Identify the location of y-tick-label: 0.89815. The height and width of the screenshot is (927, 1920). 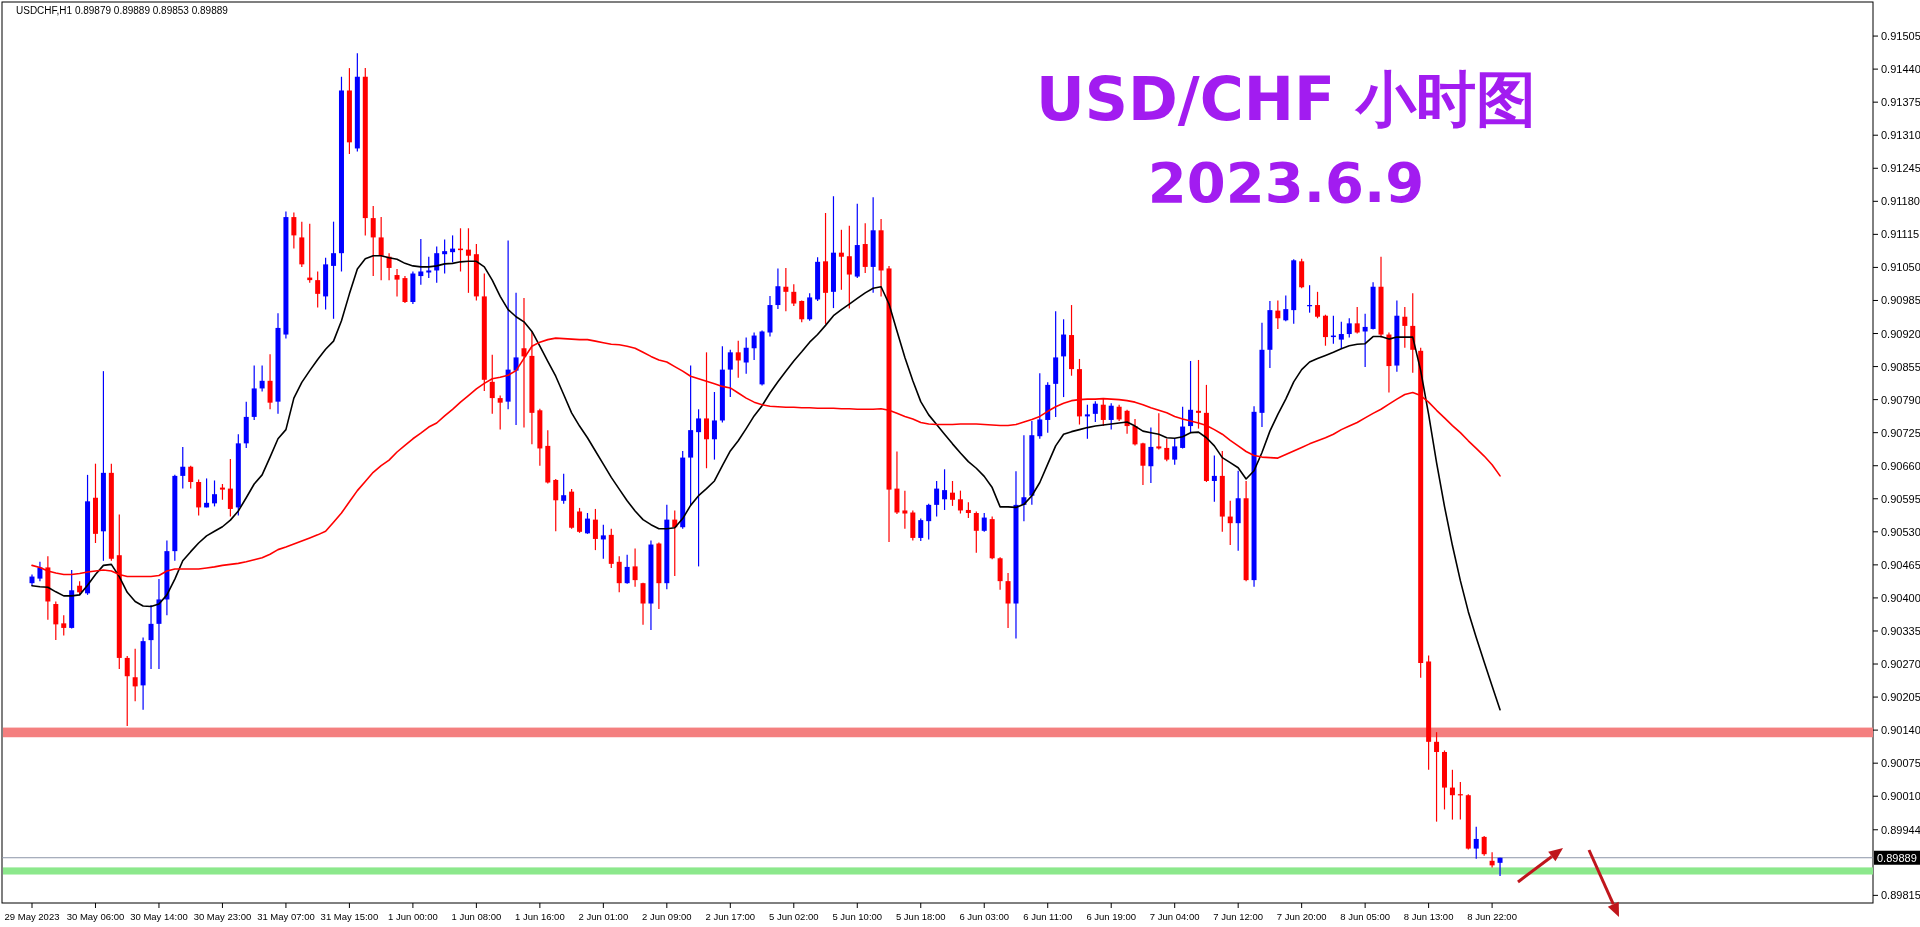
(1900, 895).